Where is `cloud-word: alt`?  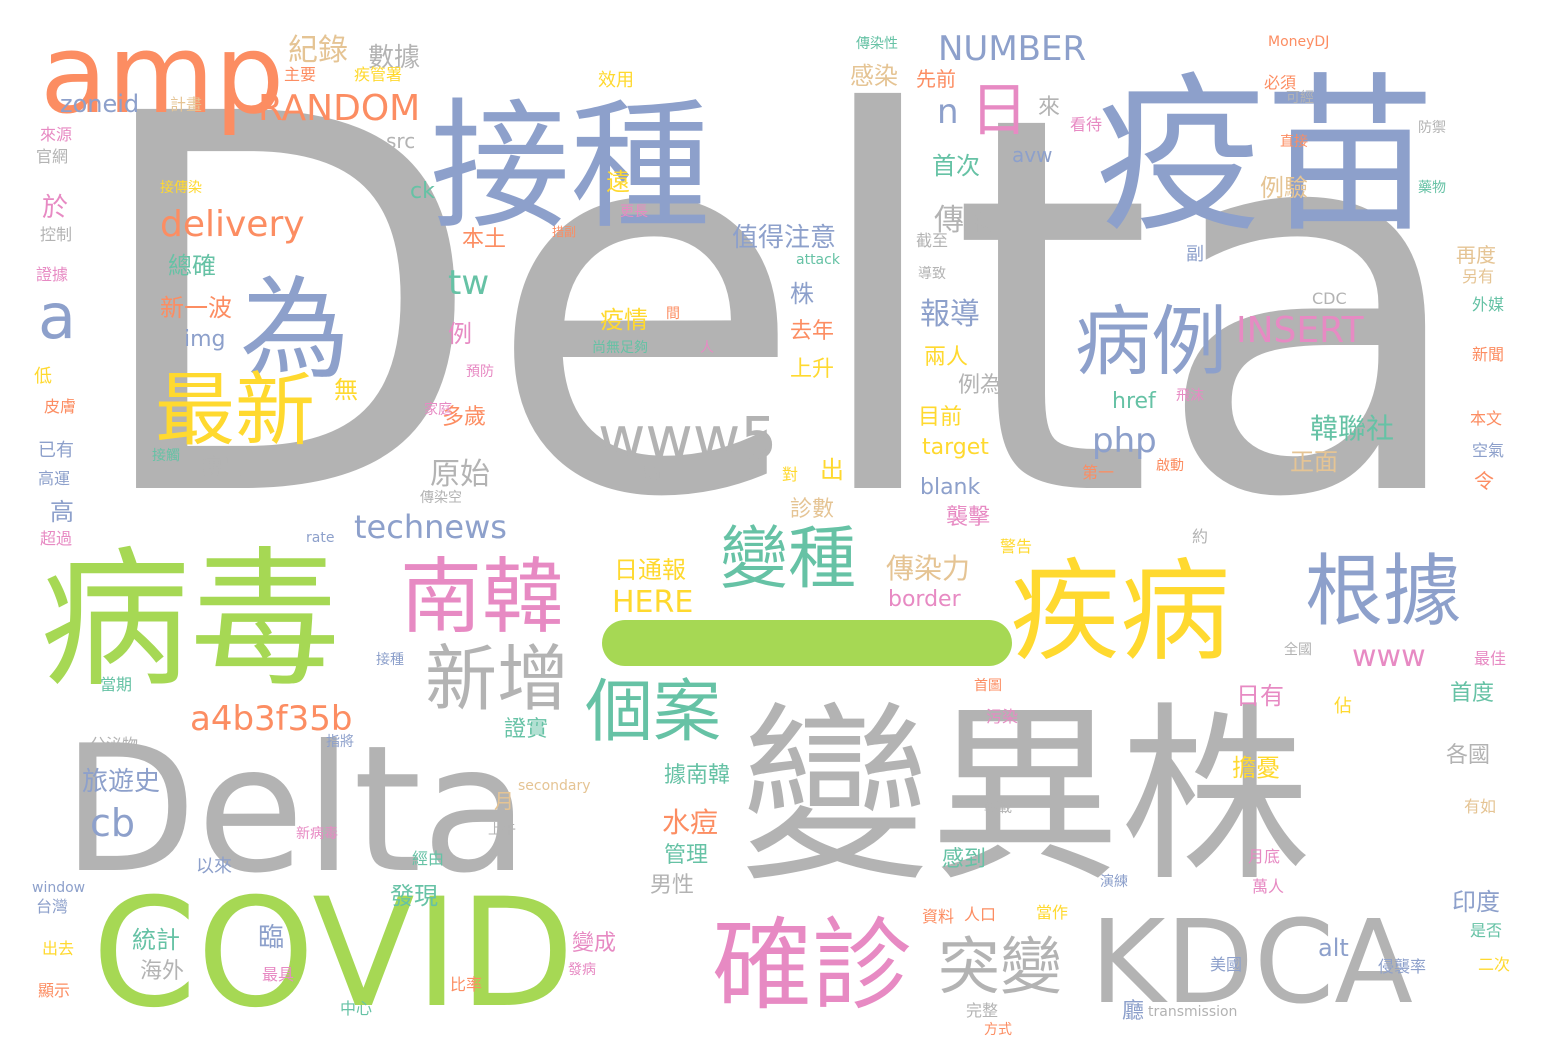
cloud-word: alt is located at coordinates (1333, 948).